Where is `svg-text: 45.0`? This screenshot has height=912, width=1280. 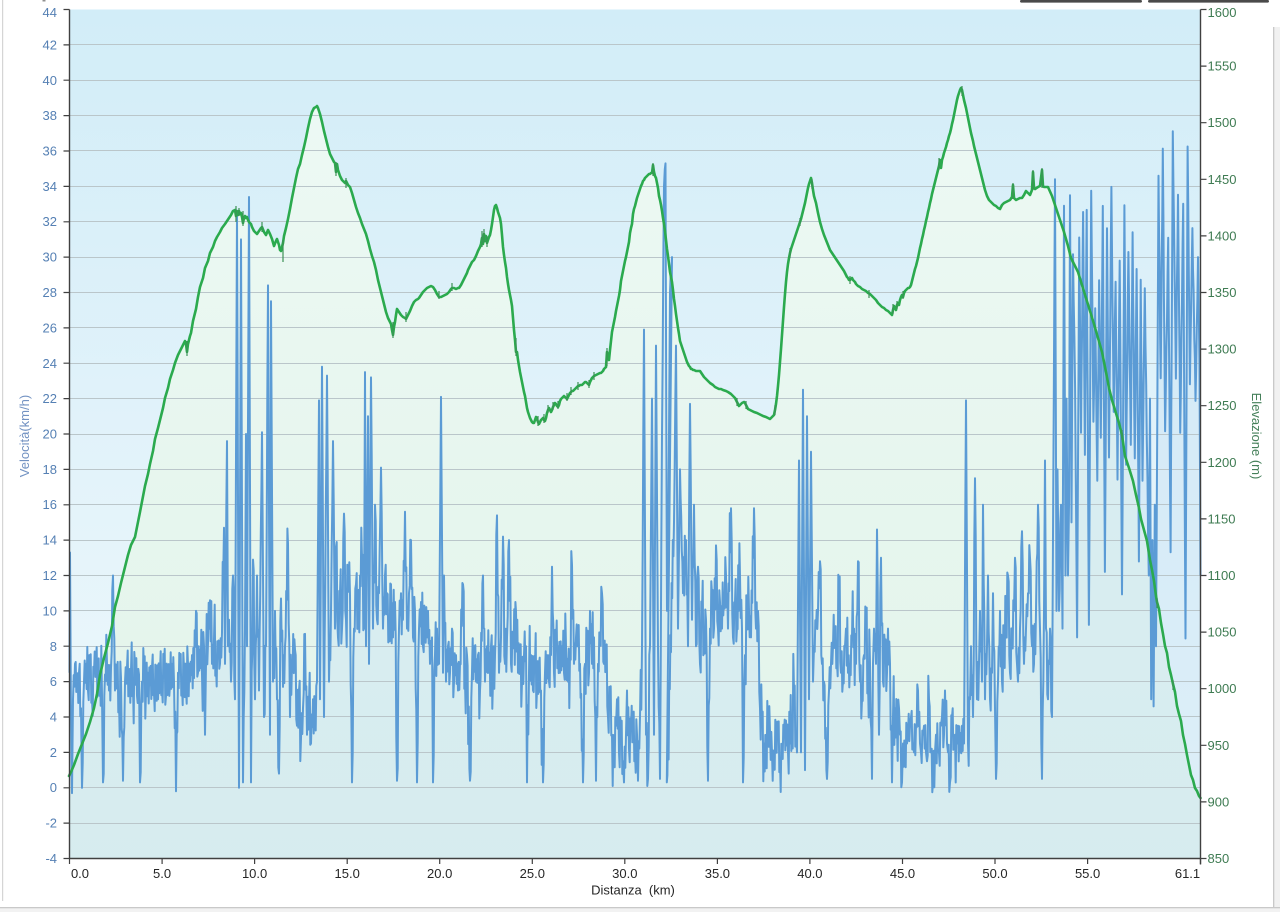
svg-text: 45.0 is located at coordinates (902, 873).